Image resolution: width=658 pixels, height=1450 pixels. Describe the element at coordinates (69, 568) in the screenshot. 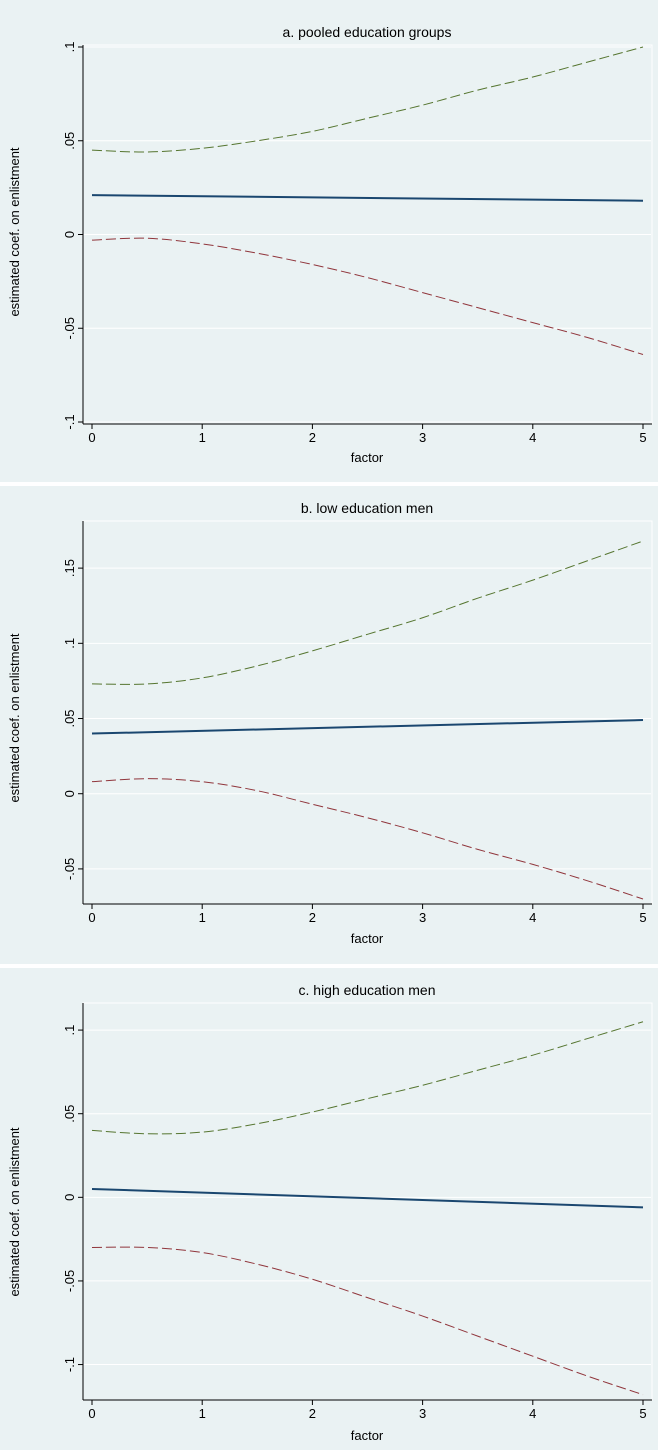

I see `y-tick-label: .15` at that location.